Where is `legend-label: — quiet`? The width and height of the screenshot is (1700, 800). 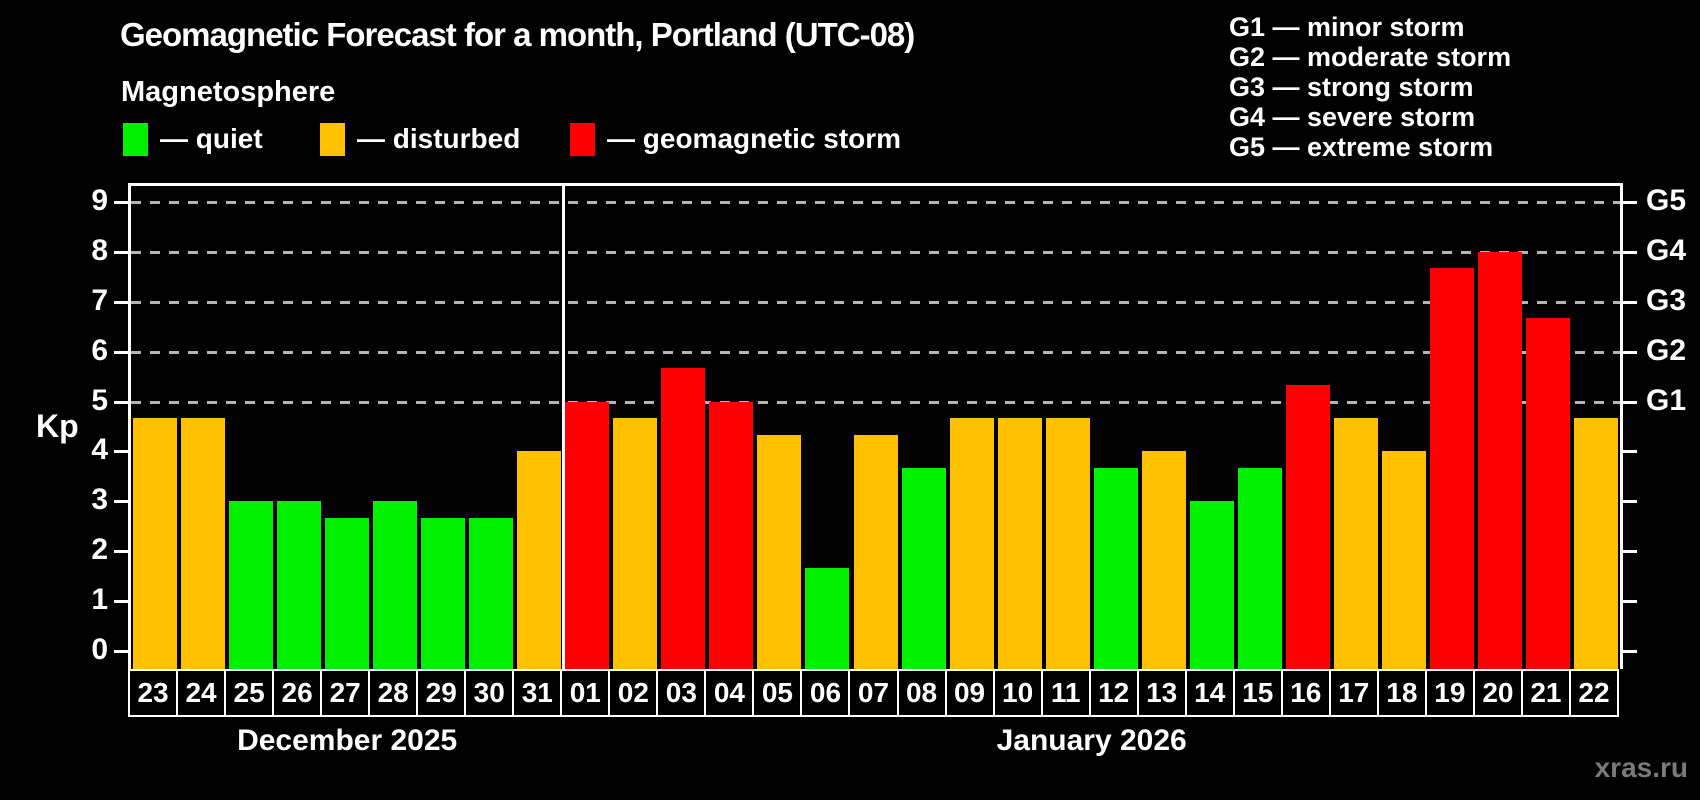 legend-label: — quiet is located at coordinates (211, 138).